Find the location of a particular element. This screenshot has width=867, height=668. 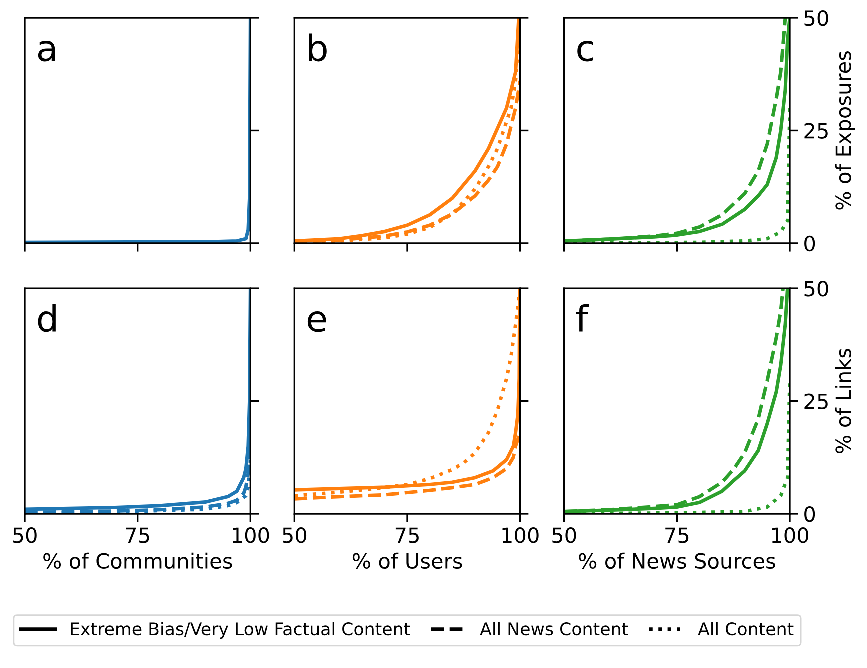

annotation: a is located at coordinates (47, 51).